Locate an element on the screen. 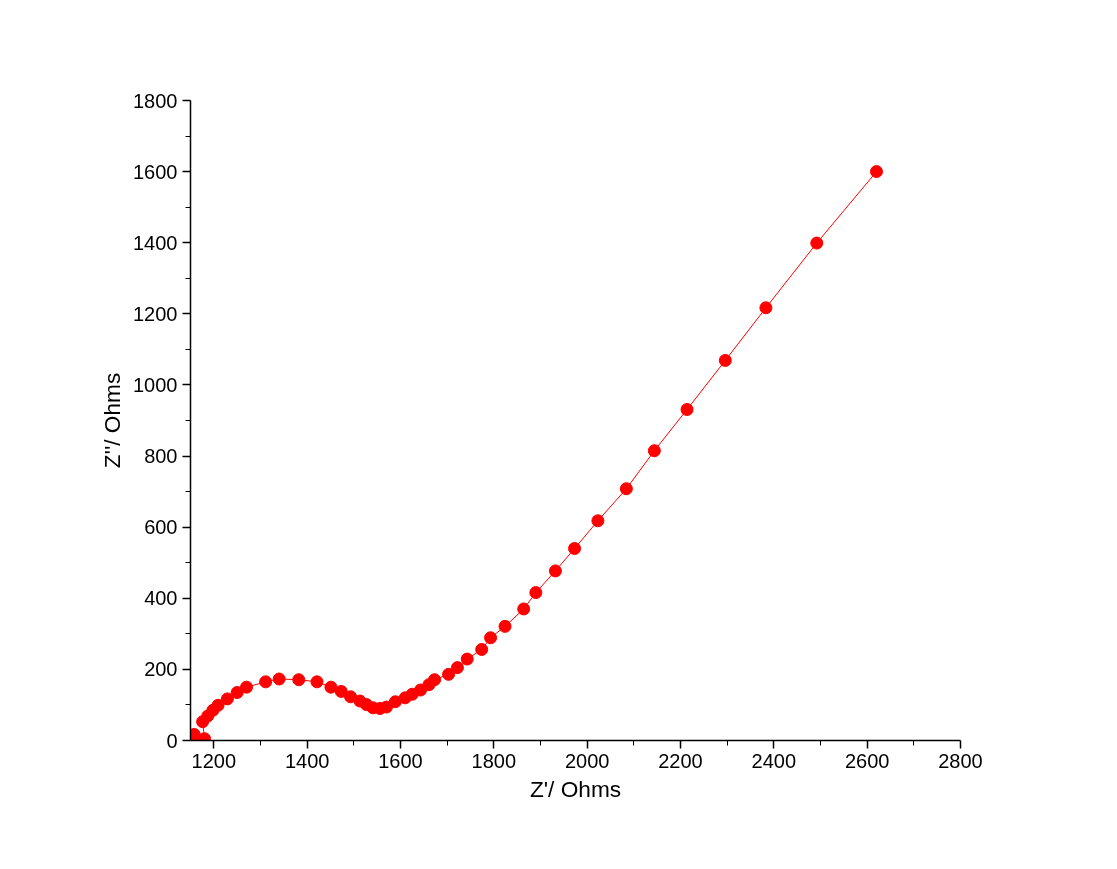 This screenshot has height=869, width=1117. y-tick-label: 200 is located at coordinates (161, 669).